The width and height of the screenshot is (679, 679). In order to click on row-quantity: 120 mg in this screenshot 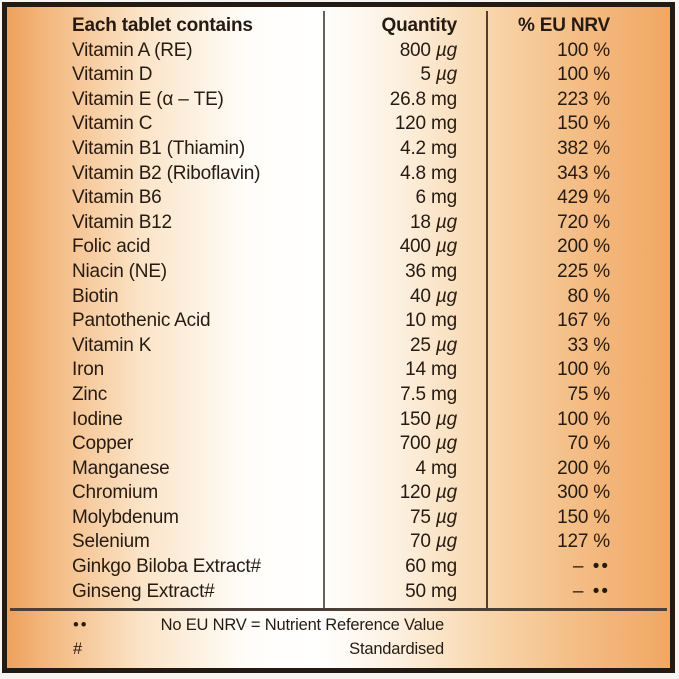, I will do `click(425, 124)`.